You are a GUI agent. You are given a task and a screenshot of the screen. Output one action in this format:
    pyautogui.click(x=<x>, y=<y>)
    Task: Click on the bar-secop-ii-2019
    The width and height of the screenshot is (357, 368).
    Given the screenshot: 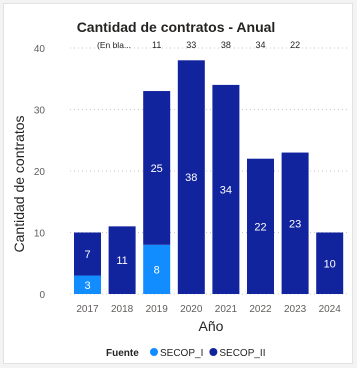 What is the action you would take?
    pyautogui.click(x=157, y=168)
    